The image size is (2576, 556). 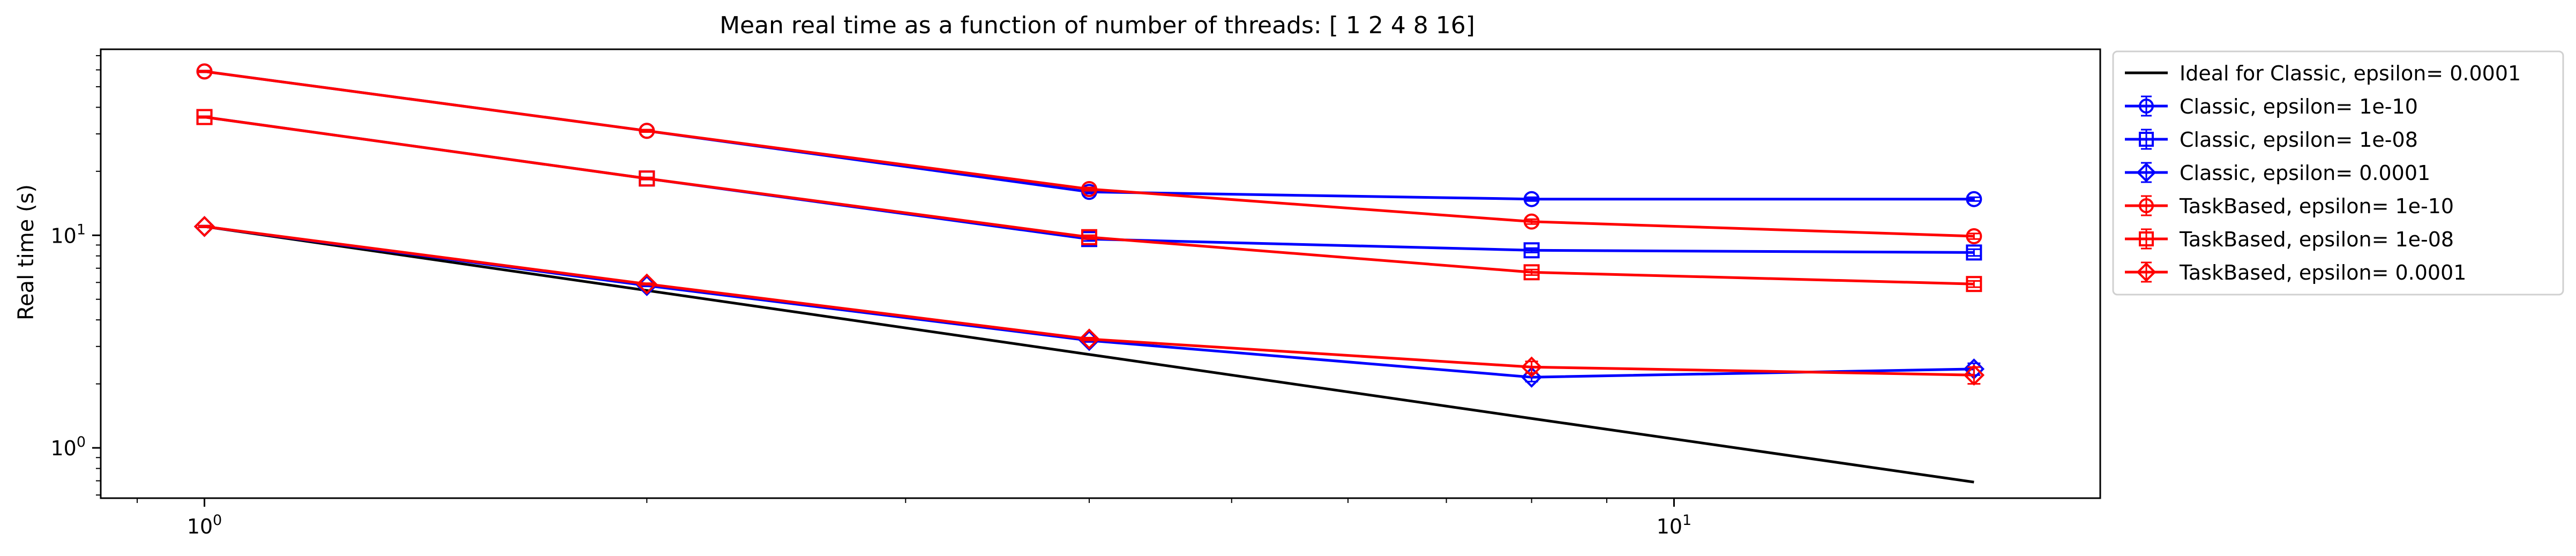 What do you see at coordinates (1674, 525) in the screenshot?
I see `x-tick-label: 101` at bounding box center [1674, 525].